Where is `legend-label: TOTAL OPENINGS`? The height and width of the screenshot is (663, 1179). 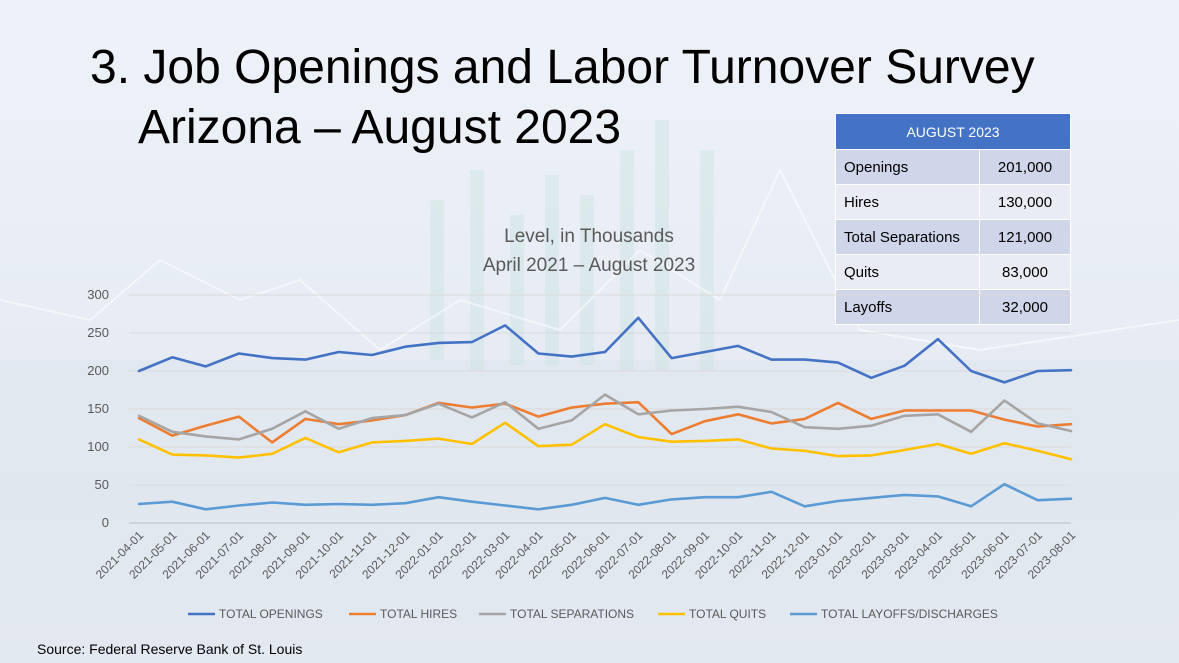 legend-label: TOTAL OPENINGS is located at coordinates (271, 614).